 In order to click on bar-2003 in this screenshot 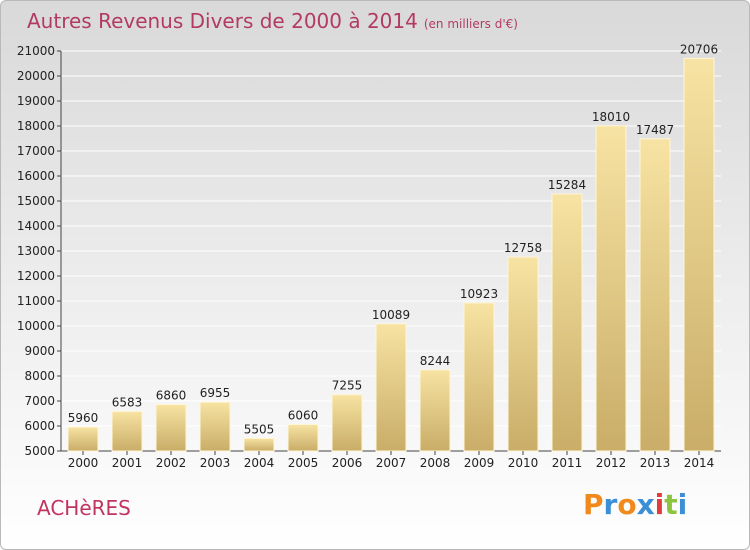, I will do `click(215, 426)`.